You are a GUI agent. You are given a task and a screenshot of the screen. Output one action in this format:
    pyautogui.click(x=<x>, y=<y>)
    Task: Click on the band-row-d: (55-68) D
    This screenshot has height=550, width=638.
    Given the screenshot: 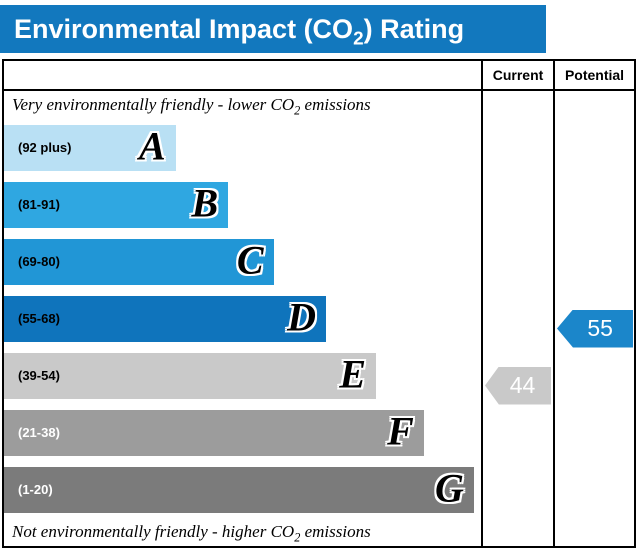 What is the action you would take?
    pyautogui.click(x=242, y=318)
    